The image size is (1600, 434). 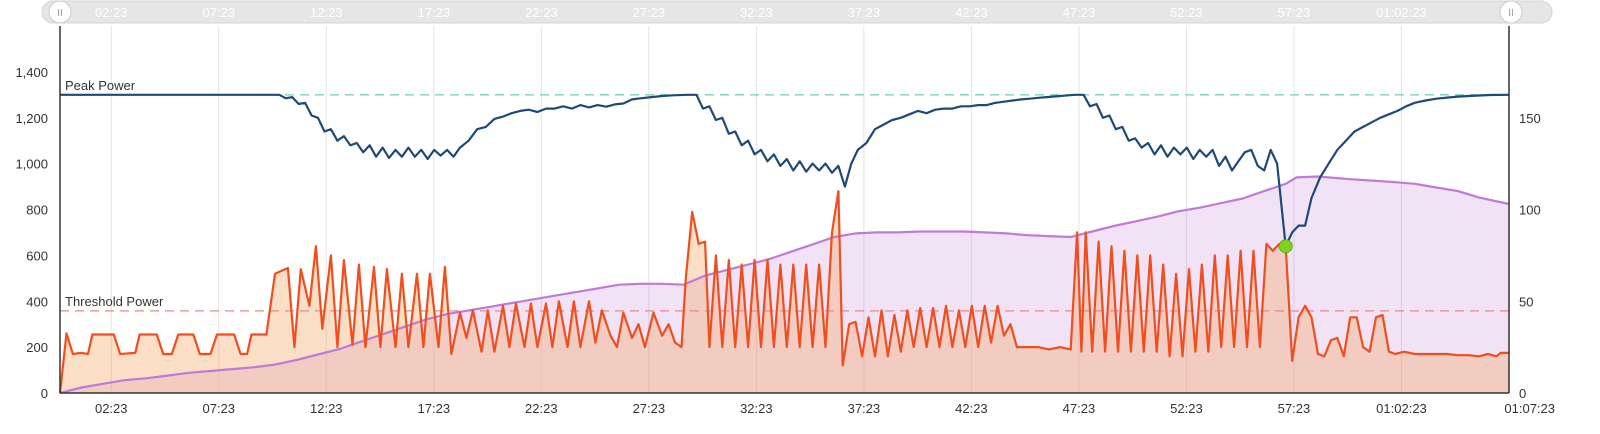 What do you see at coordinates (1294, 12) in the screenshot?
I see `navigator-label: 57:23` at bounding box center [1294, 12].